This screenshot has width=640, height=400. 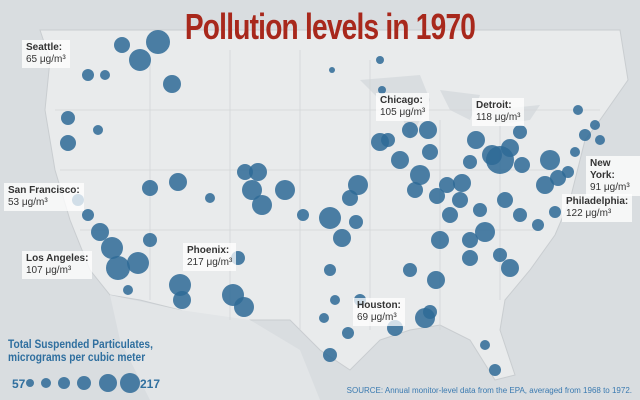 I want to click on city-name: Chicago:, so click(x=401, y=100).